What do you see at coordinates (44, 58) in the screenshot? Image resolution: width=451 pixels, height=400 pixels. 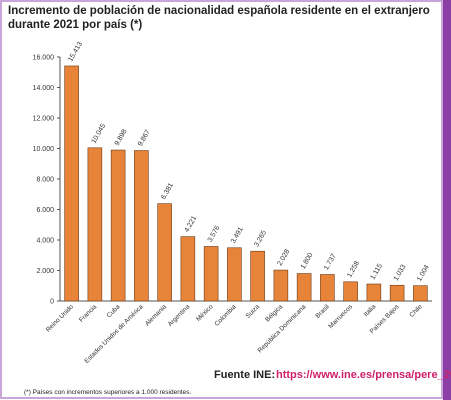 I see `y-tick-label: 16.000` at bounding box center [44, 58].